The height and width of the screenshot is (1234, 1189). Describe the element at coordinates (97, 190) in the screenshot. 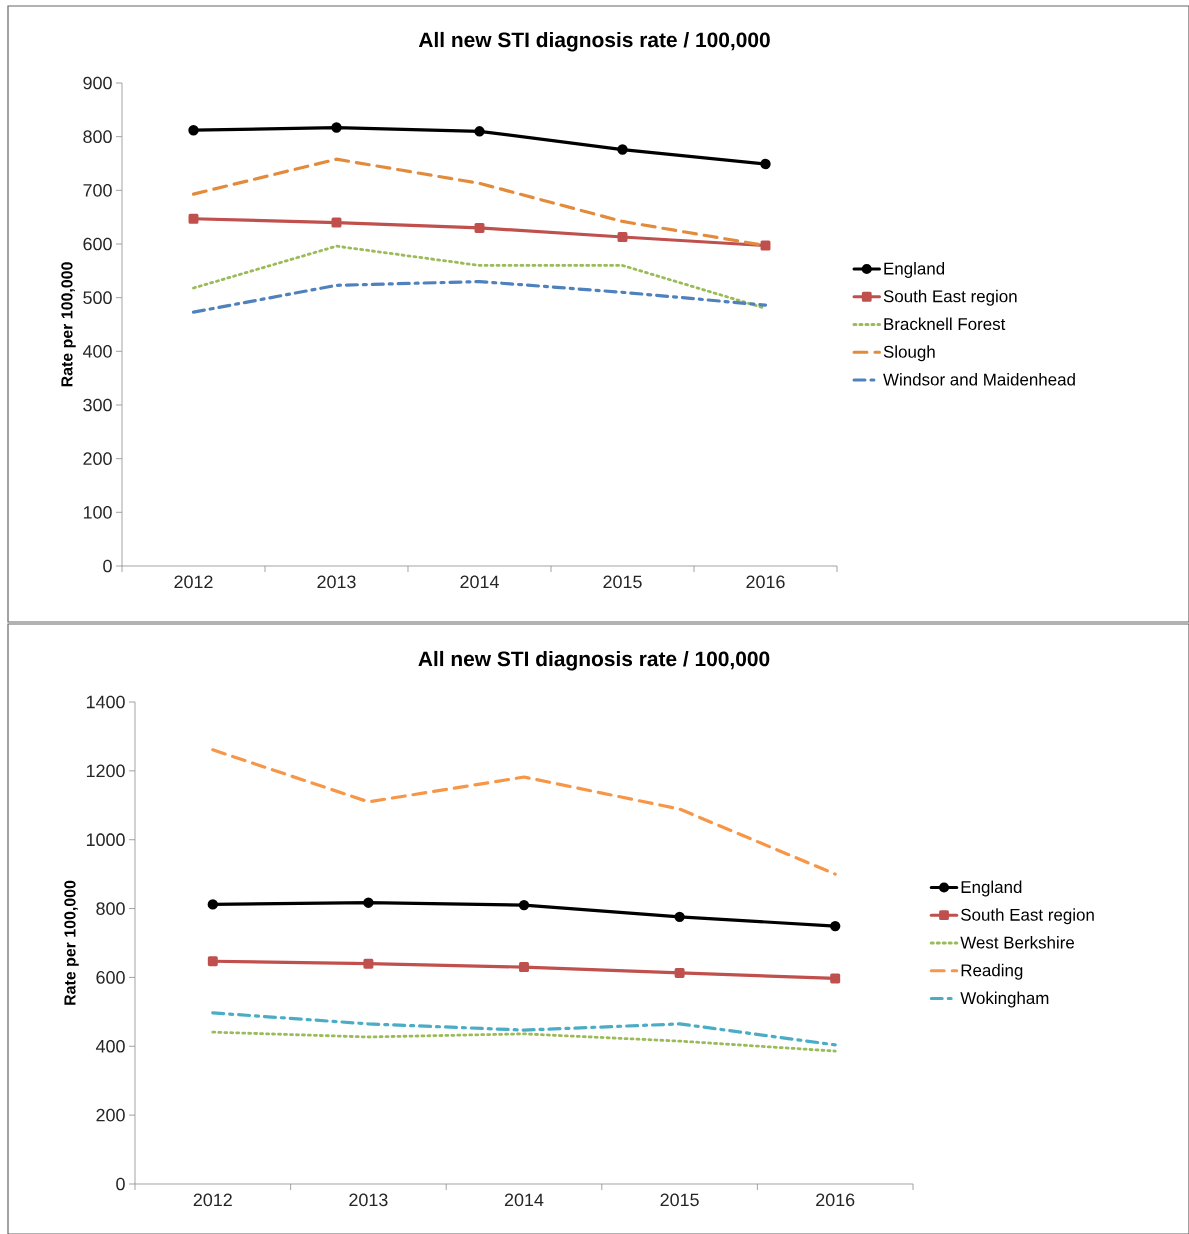

I see `y-tick-label: 700` at that location.